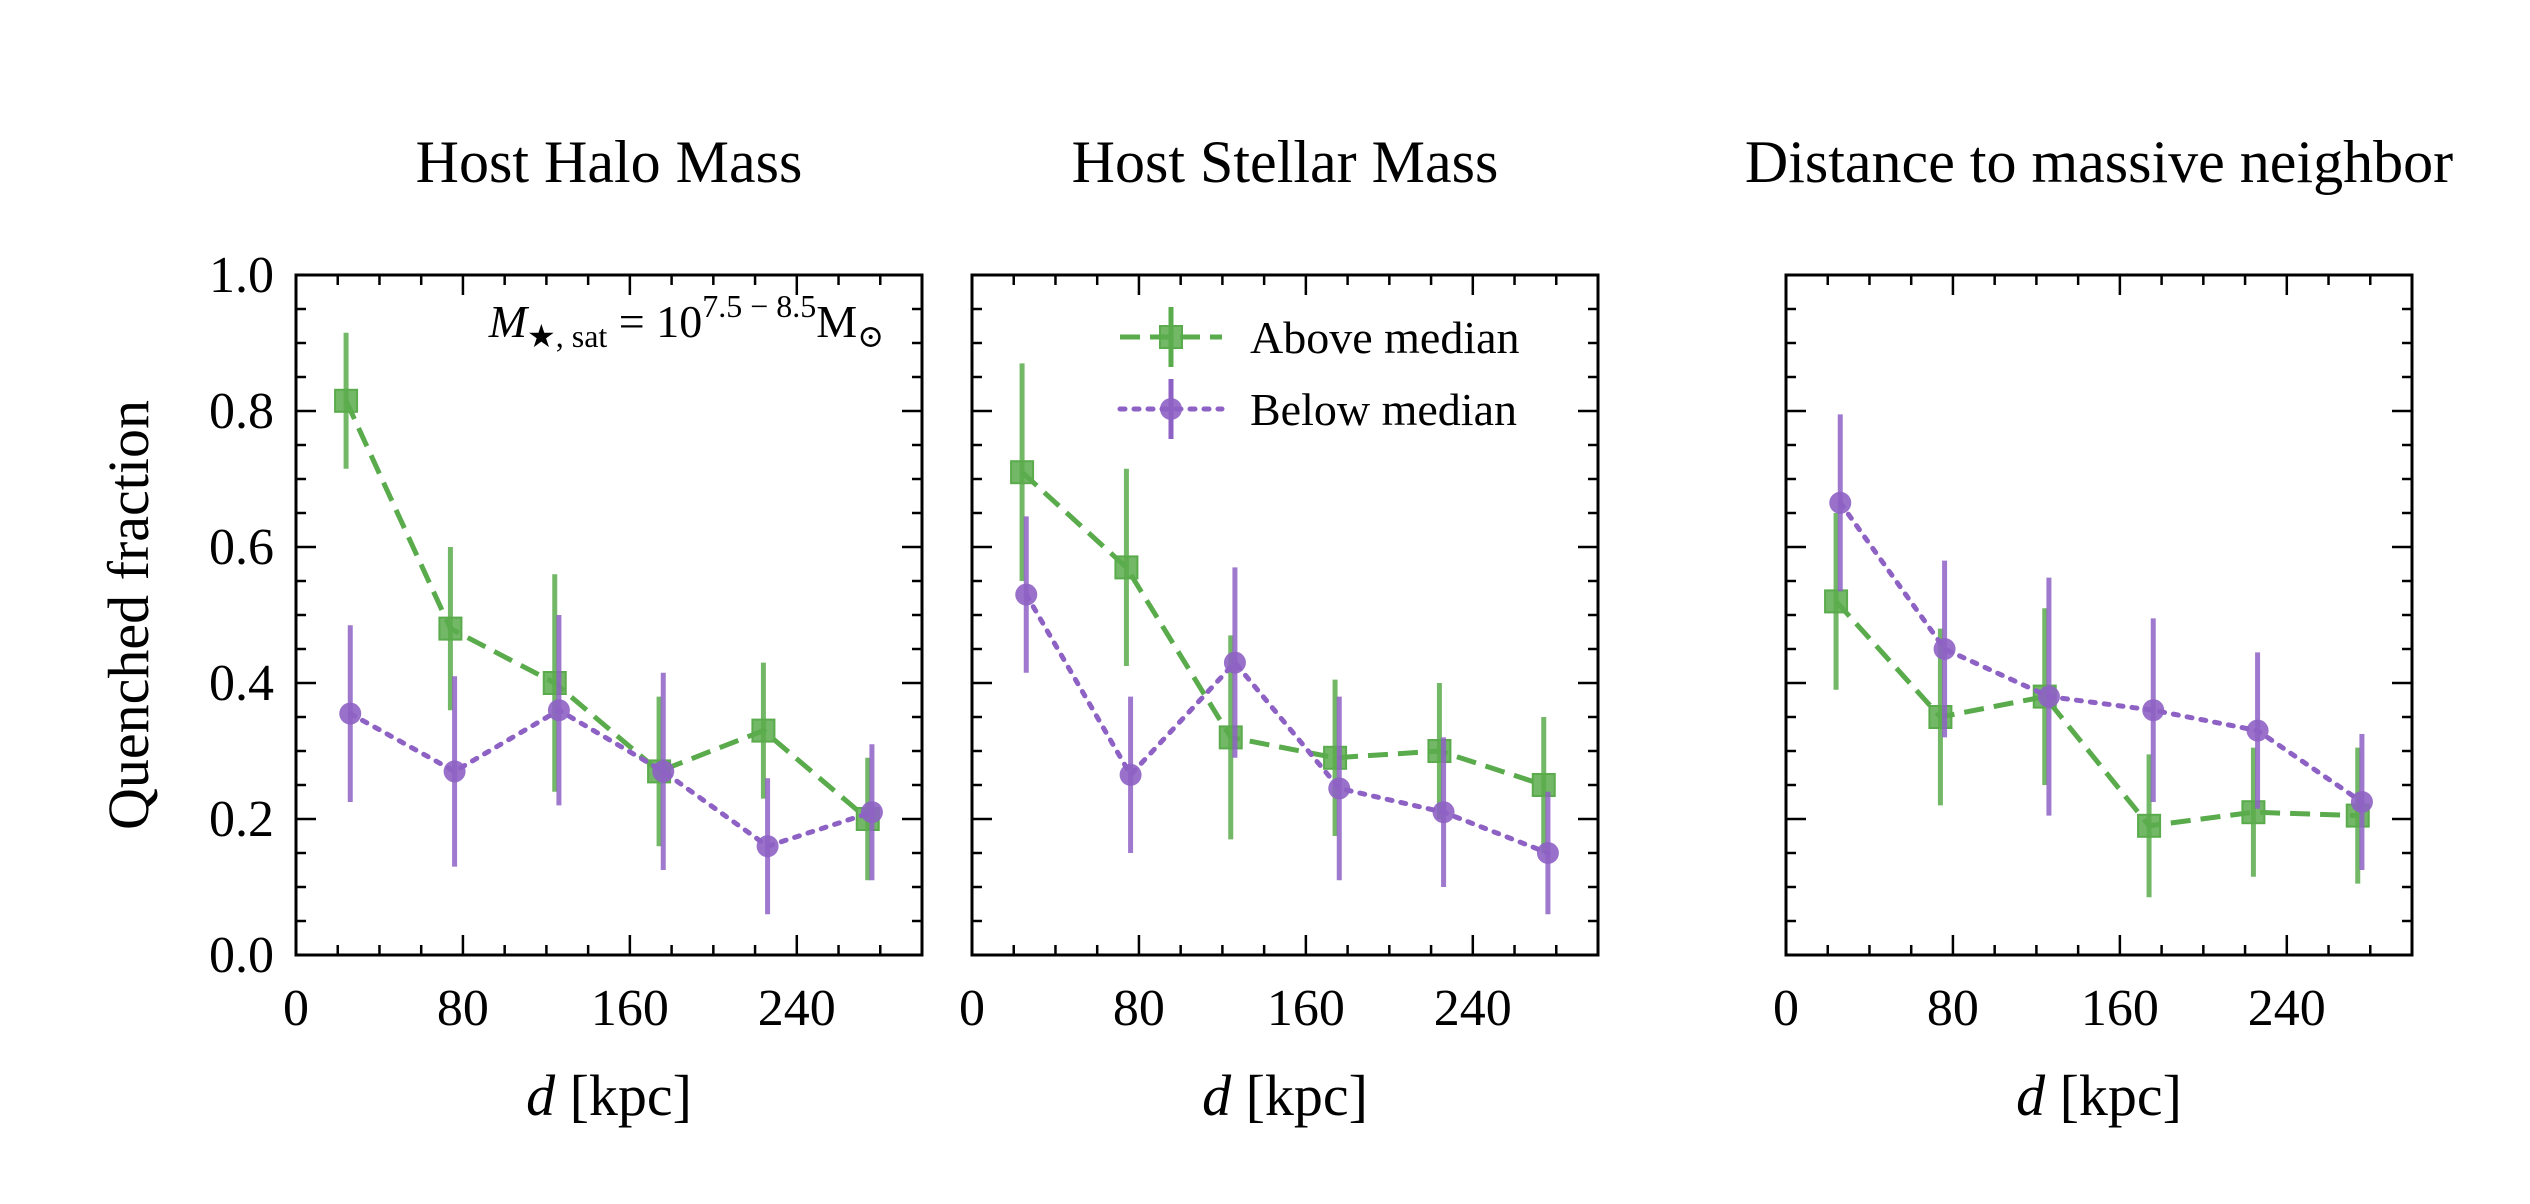 This screenshot has height=1204, width=2530. I want to click on panel-title: Host Halo Mass, so click(609, 162).